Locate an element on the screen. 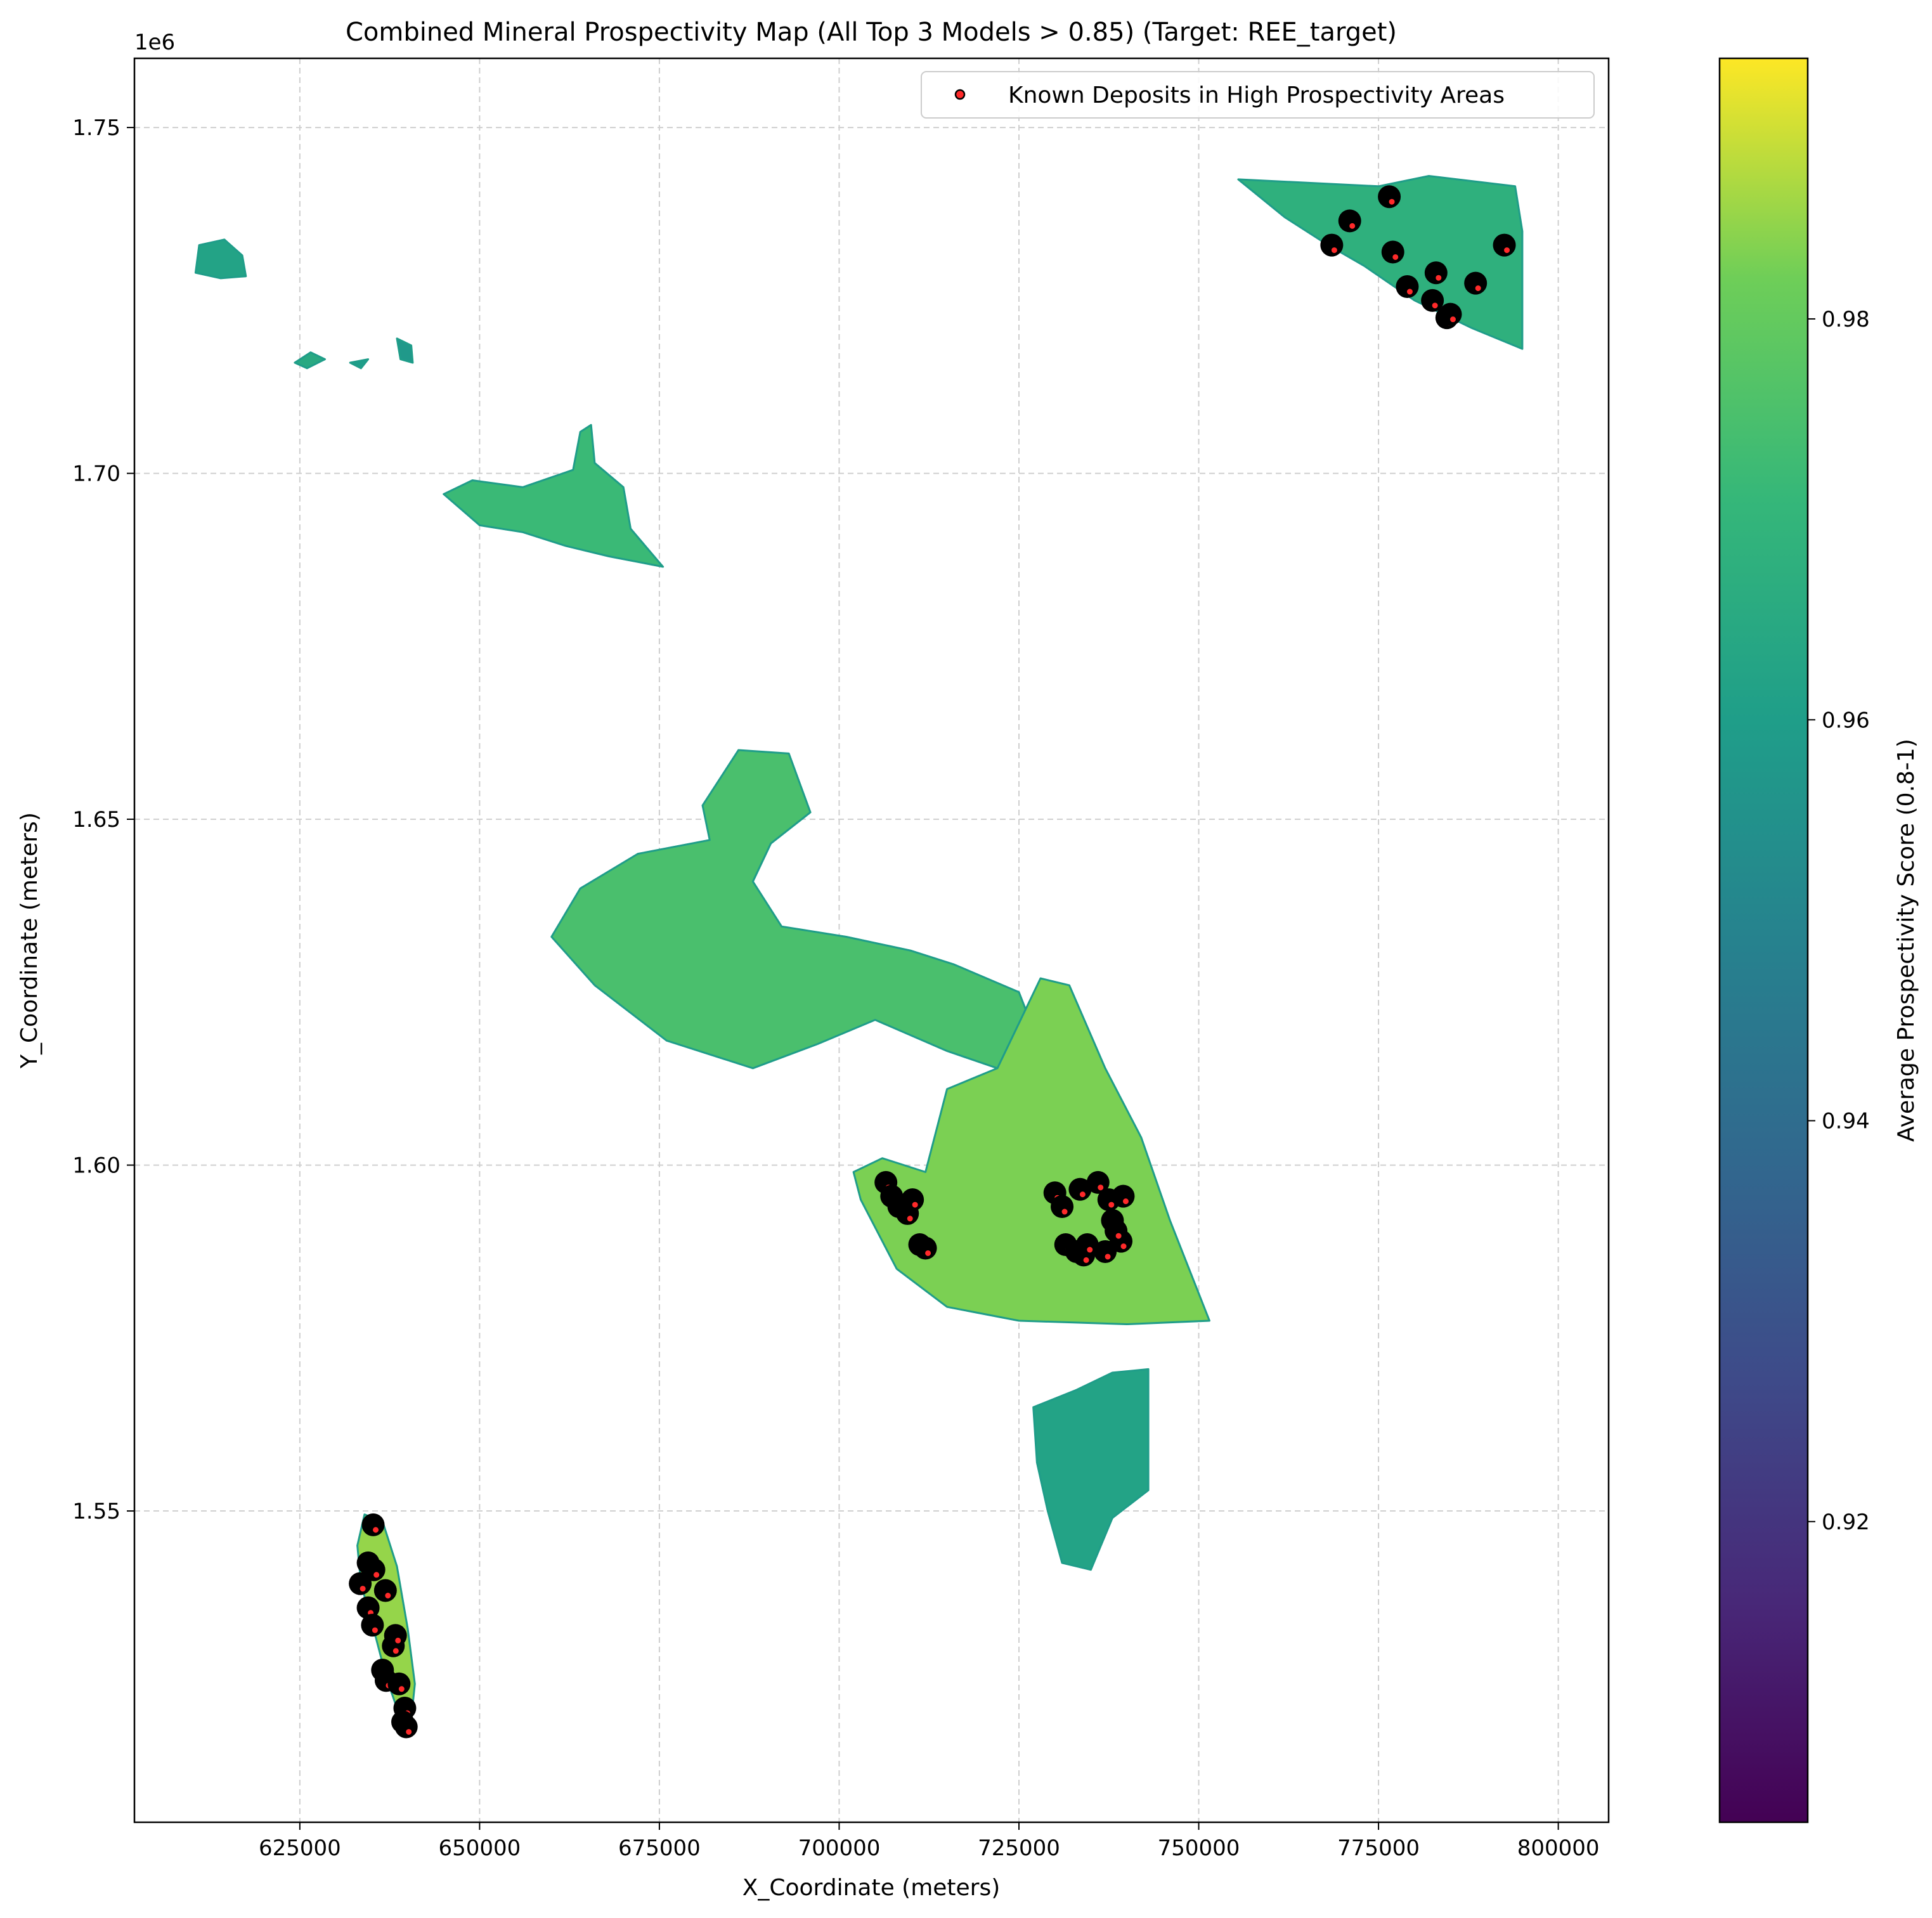 Image resolution: width=1932 pixels, height=1918 pixels. x-tick-label-5: 750000 is located at coordinates (1199, 1848).